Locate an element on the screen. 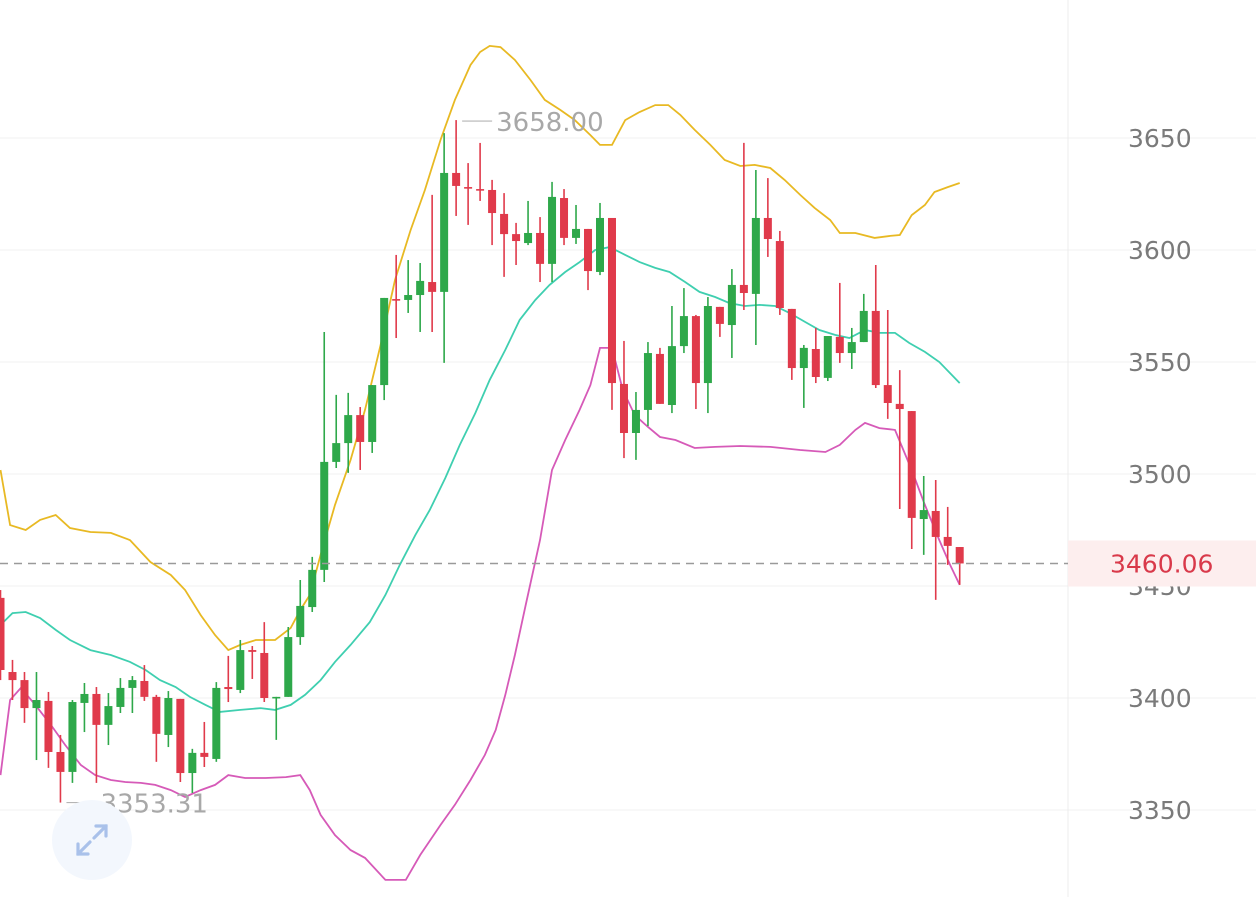 This screenshot has height=897, width=1256. y-tick-label: 3400 is located at coordinates (1160, 698).